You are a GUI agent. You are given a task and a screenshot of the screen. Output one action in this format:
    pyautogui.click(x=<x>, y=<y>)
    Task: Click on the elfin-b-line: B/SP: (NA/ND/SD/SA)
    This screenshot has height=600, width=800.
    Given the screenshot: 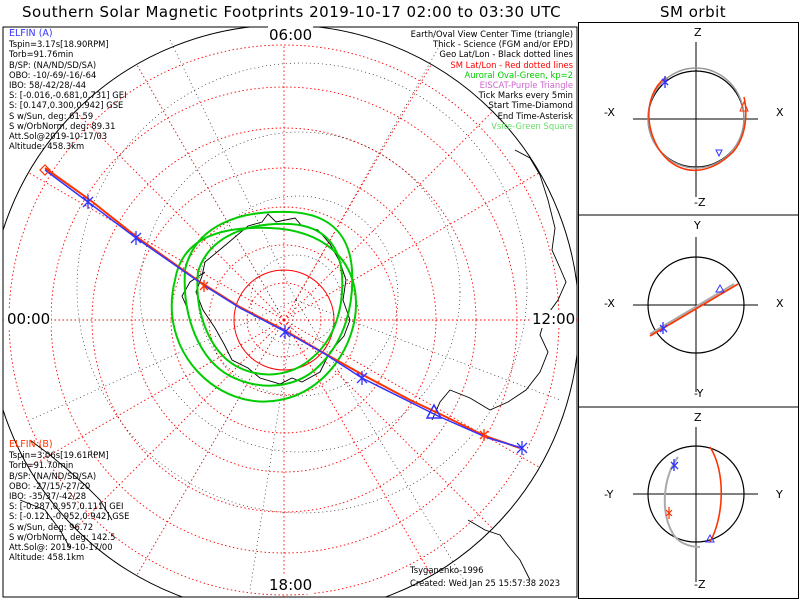 What is the action you would take?
    pyautogui.click(x=53, y=475)
    